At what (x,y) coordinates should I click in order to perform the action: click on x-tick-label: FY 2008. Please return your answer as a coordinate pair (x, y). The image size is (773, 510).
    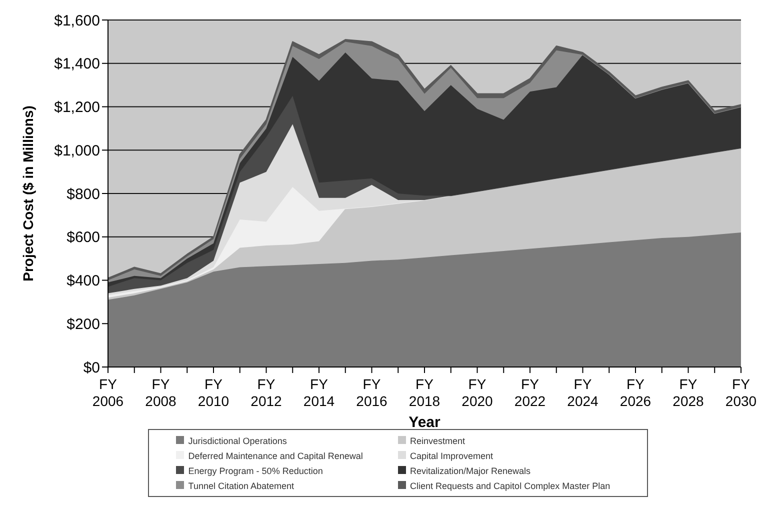
    Looking at the image, I should click on (161, 392).